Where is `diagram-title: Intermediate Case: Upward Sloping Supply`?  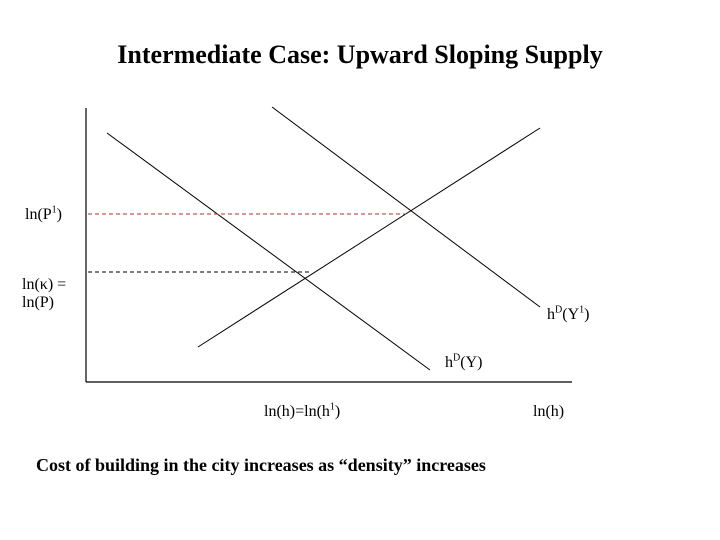
diagram-title: Intermediate Case: Upward Sloping Supply is located at coordinates (360, 54).